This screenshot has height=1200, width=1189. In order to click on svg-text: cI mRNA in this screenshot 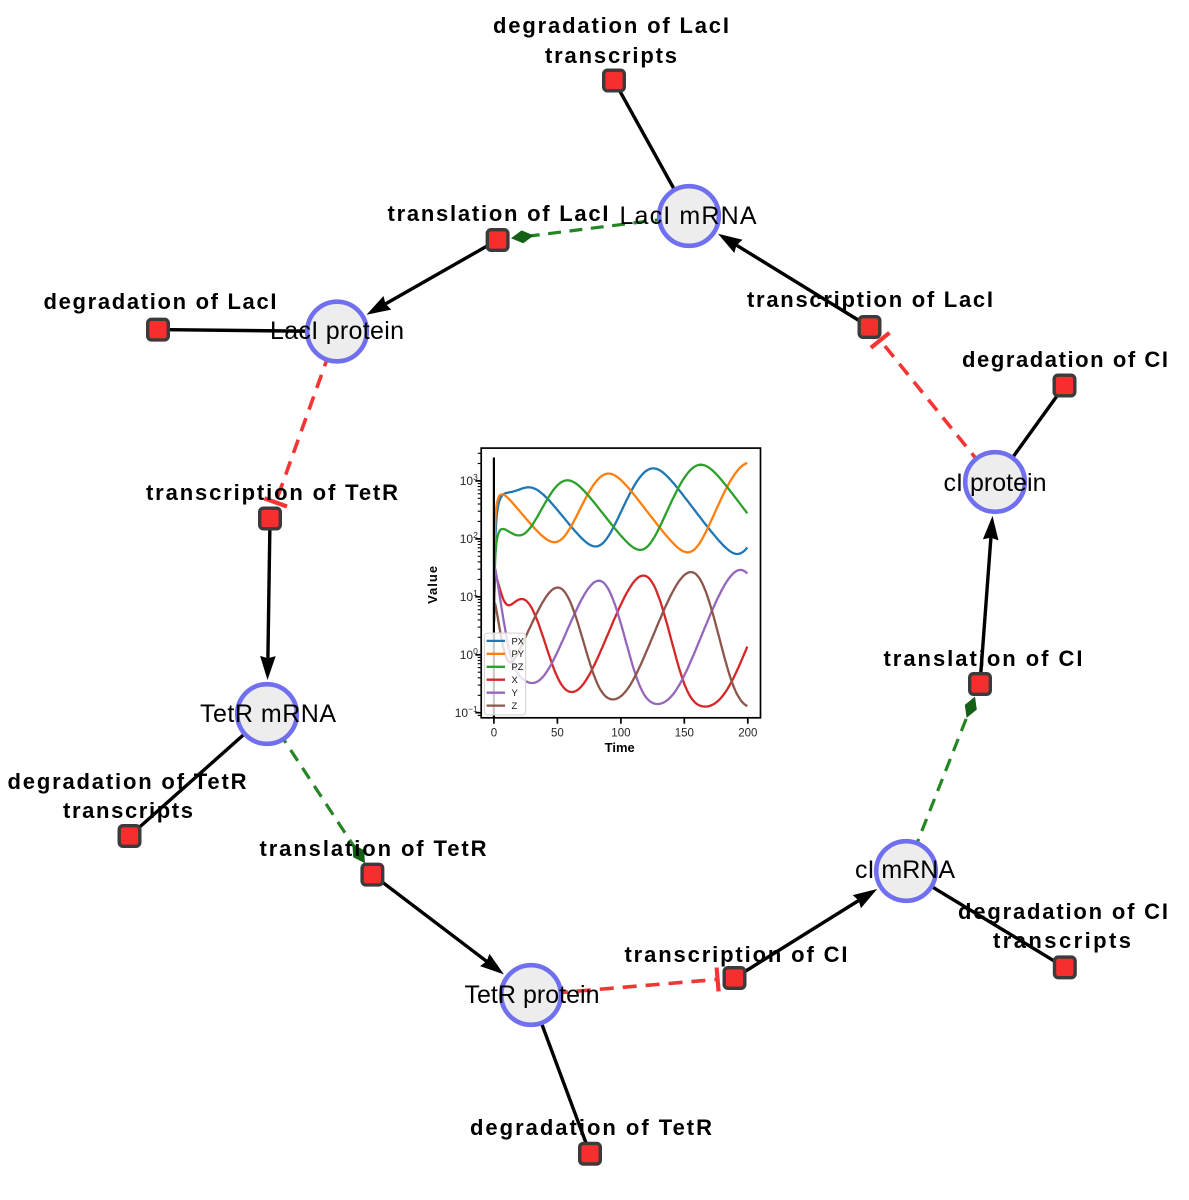, I will do `click(905, 870)`.